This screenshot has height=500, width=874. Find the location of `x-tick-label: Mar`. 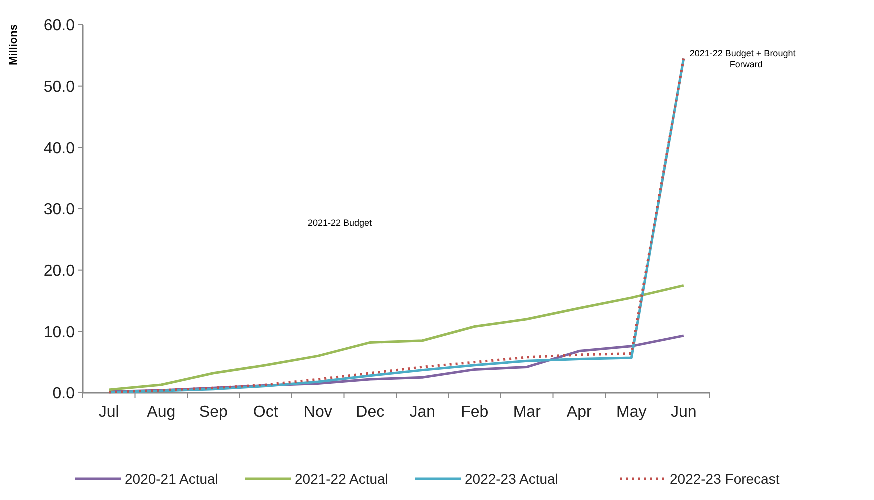

x-tick-label: Mar is located at coordinates (527, 412).